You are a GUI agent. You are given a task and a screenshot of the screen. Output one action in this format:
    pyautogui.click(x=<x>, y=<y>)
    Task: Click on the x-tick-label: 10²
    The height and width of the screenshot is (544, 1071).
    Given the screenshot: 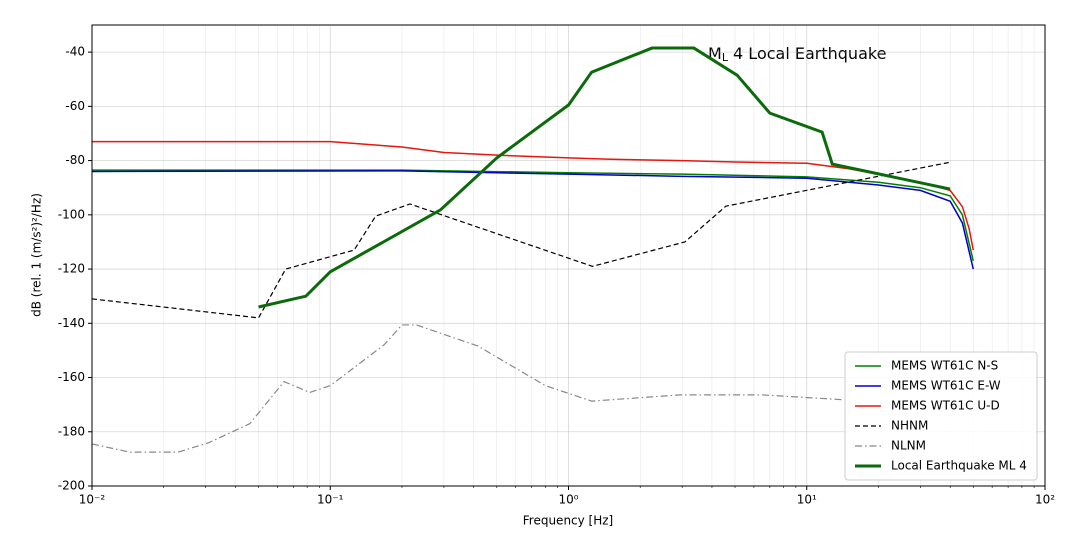 What is the action you would take?
    pyautogui.click(x=1045, y=500)
    